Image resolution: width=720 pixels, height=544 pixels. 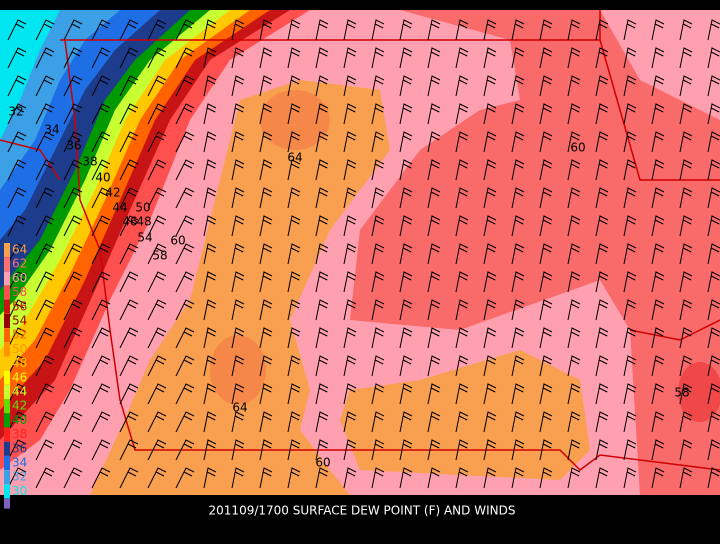 I want to click on contour-label: 54, so click(x=144, y=238).